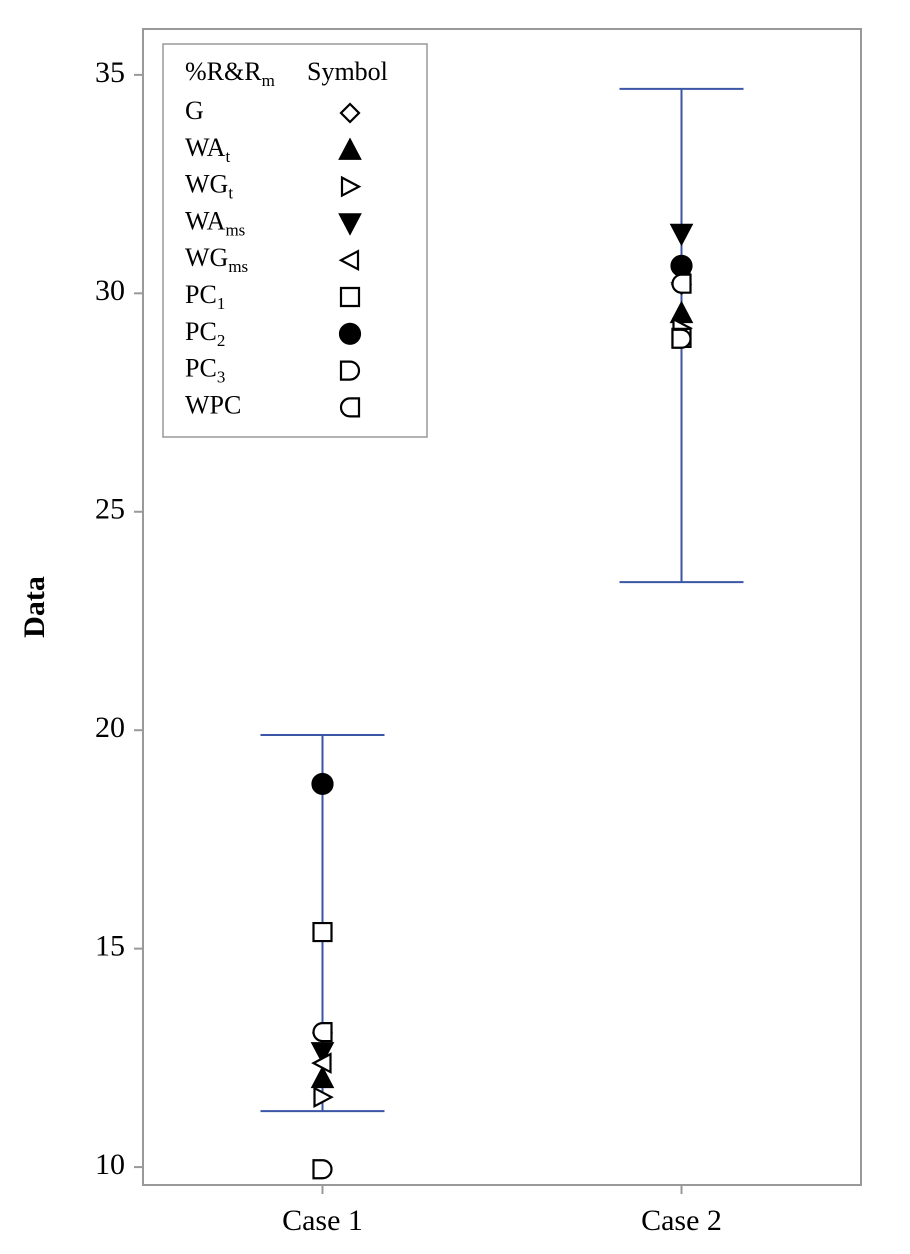 The height and width of the screenshot is (1254, 910). Describe the element at coordinates (110, 509) in the screenshot. I see `y-tick-label: 25` at that location.